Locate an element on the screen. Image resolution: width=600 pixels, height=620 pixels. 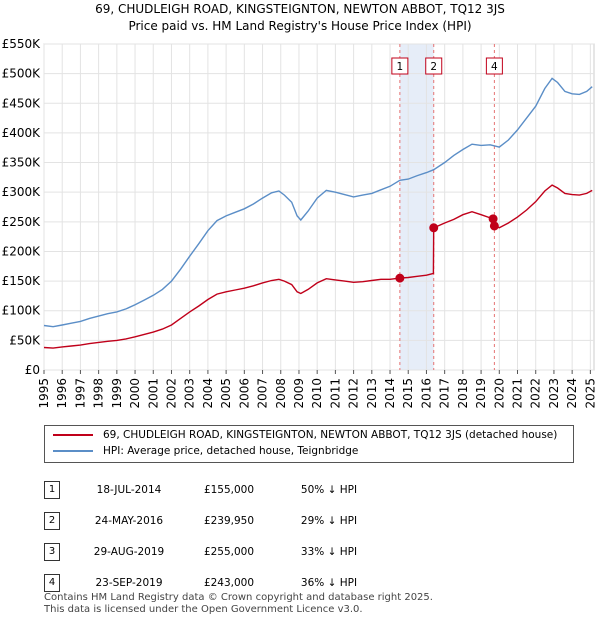
sale-price: £239,950 is located at coordinates (229, 520).